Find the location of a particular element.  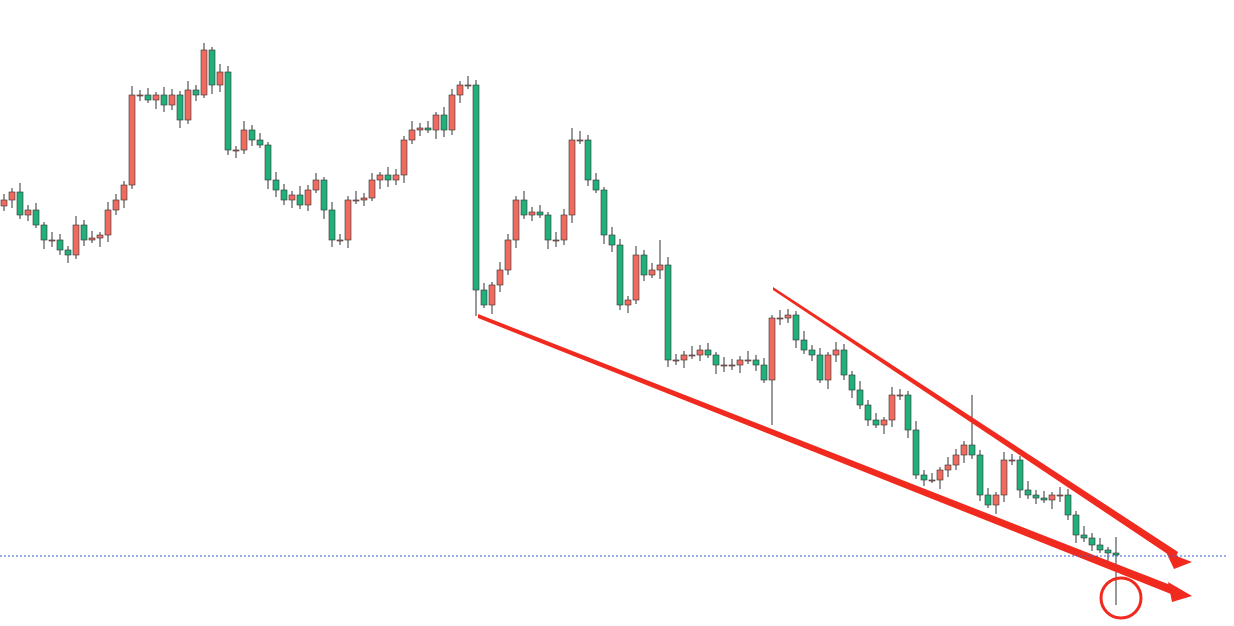

lower-arrowhead is located at coordinates (1180, 592).